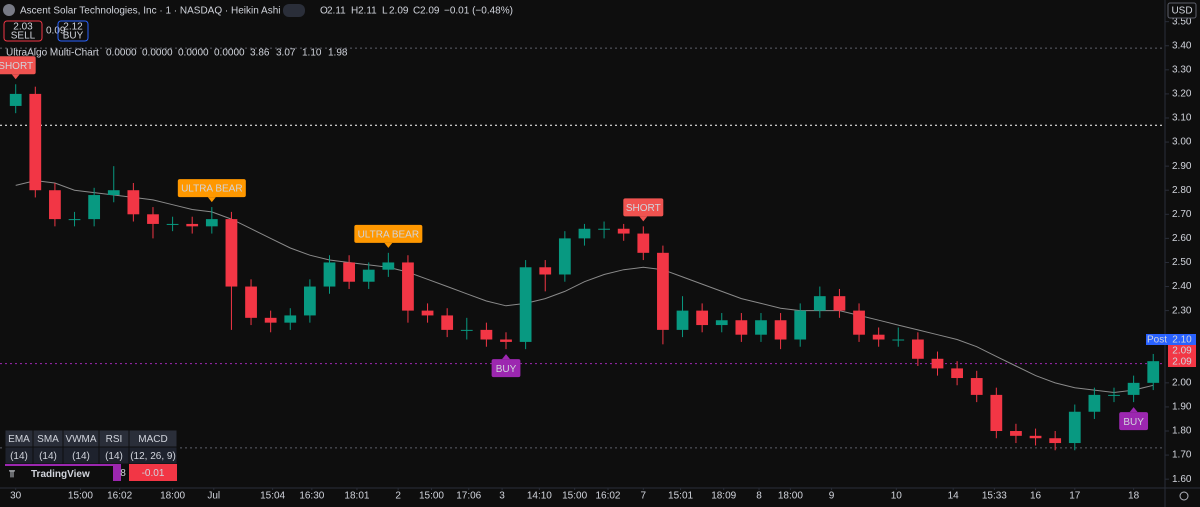  What do you see at coordinates (48, 439) in the screenshot?
I see `table-header: SMA` at bounding box center [48, 439].